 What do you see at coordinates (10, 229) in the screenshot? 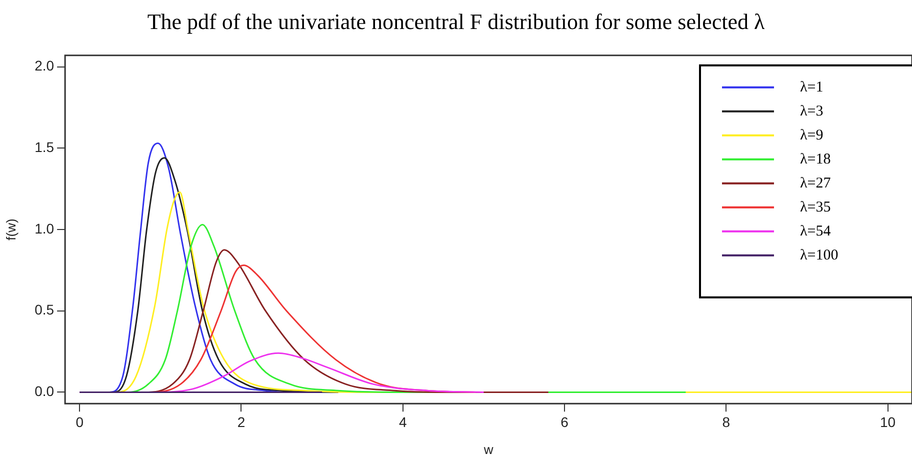
I see `y-axis-title: f(w)` at bounding box center [10, 229].